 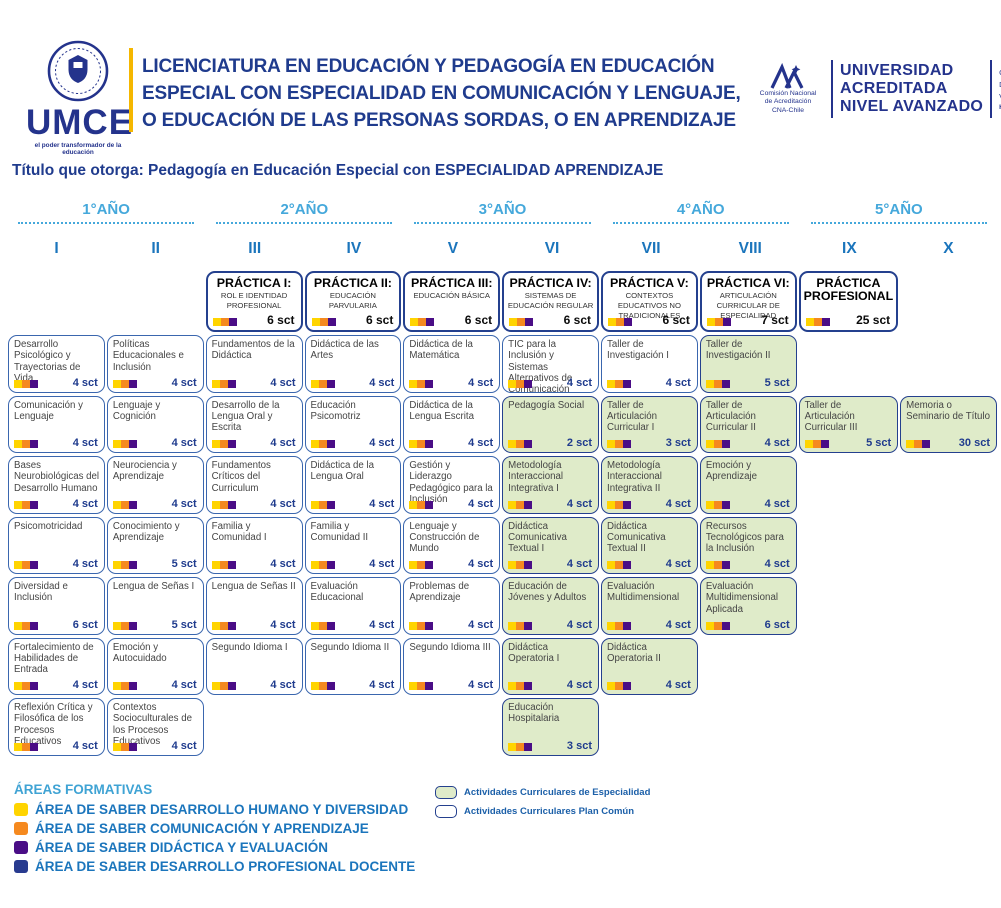 What do you see at coordinates (991, 89) in the screenshot?
I see `accreditation-divider` at bounding box center [991, 89].